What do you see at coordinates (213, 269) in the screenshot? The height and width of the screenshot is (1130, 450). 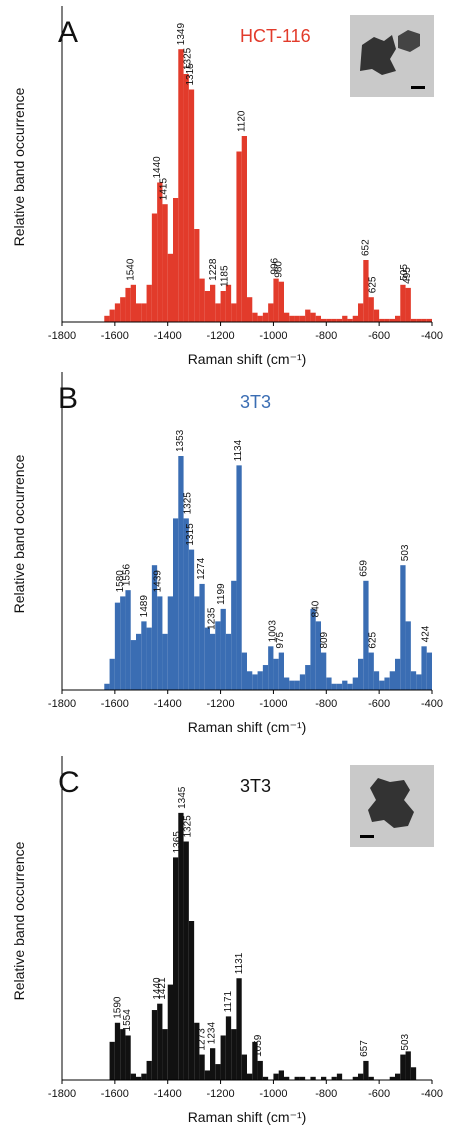 I see `peak-label: 1228` at bounding box center [213, 269].